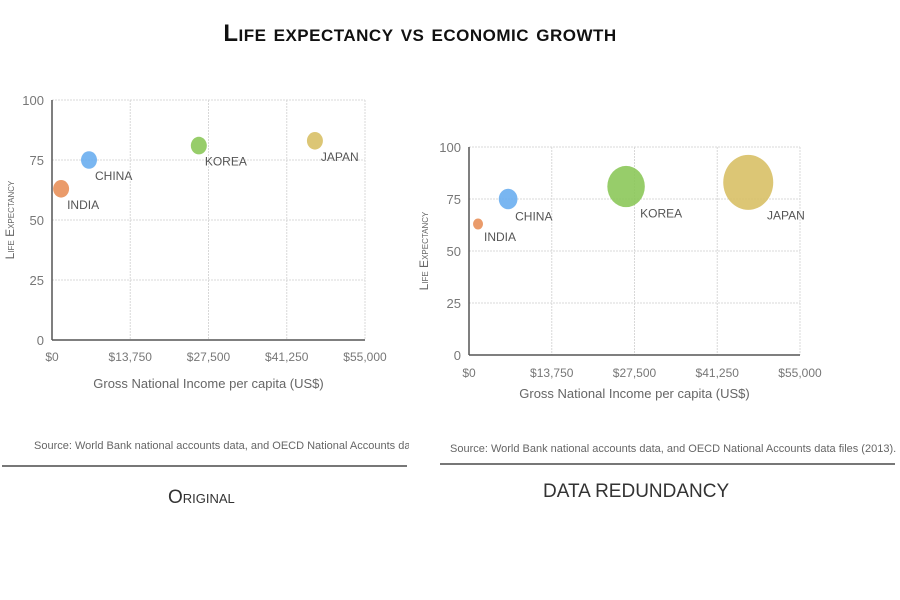 This screenshot has width=900, height=600. I want to click on divider-left, so click(204, 466).